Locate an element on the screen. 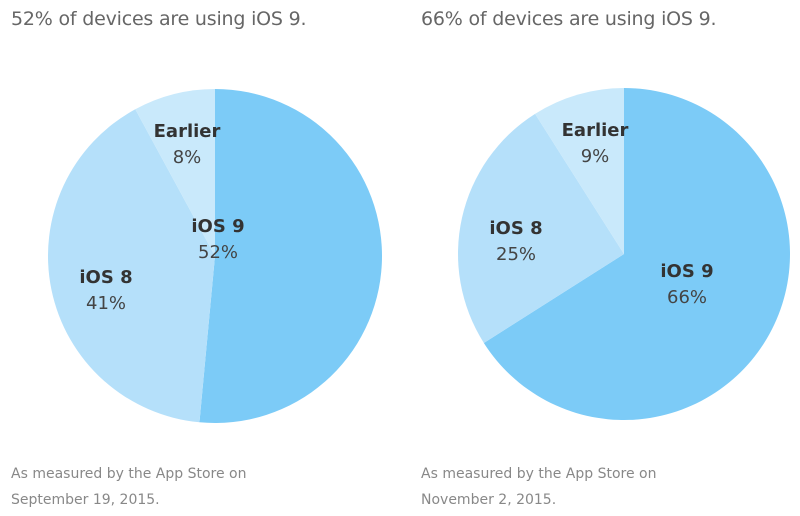 The width and height of the screenshot is (800, 516). chart-title: 52% of devices are using iOS 9. is located at coordinates (159, 19).